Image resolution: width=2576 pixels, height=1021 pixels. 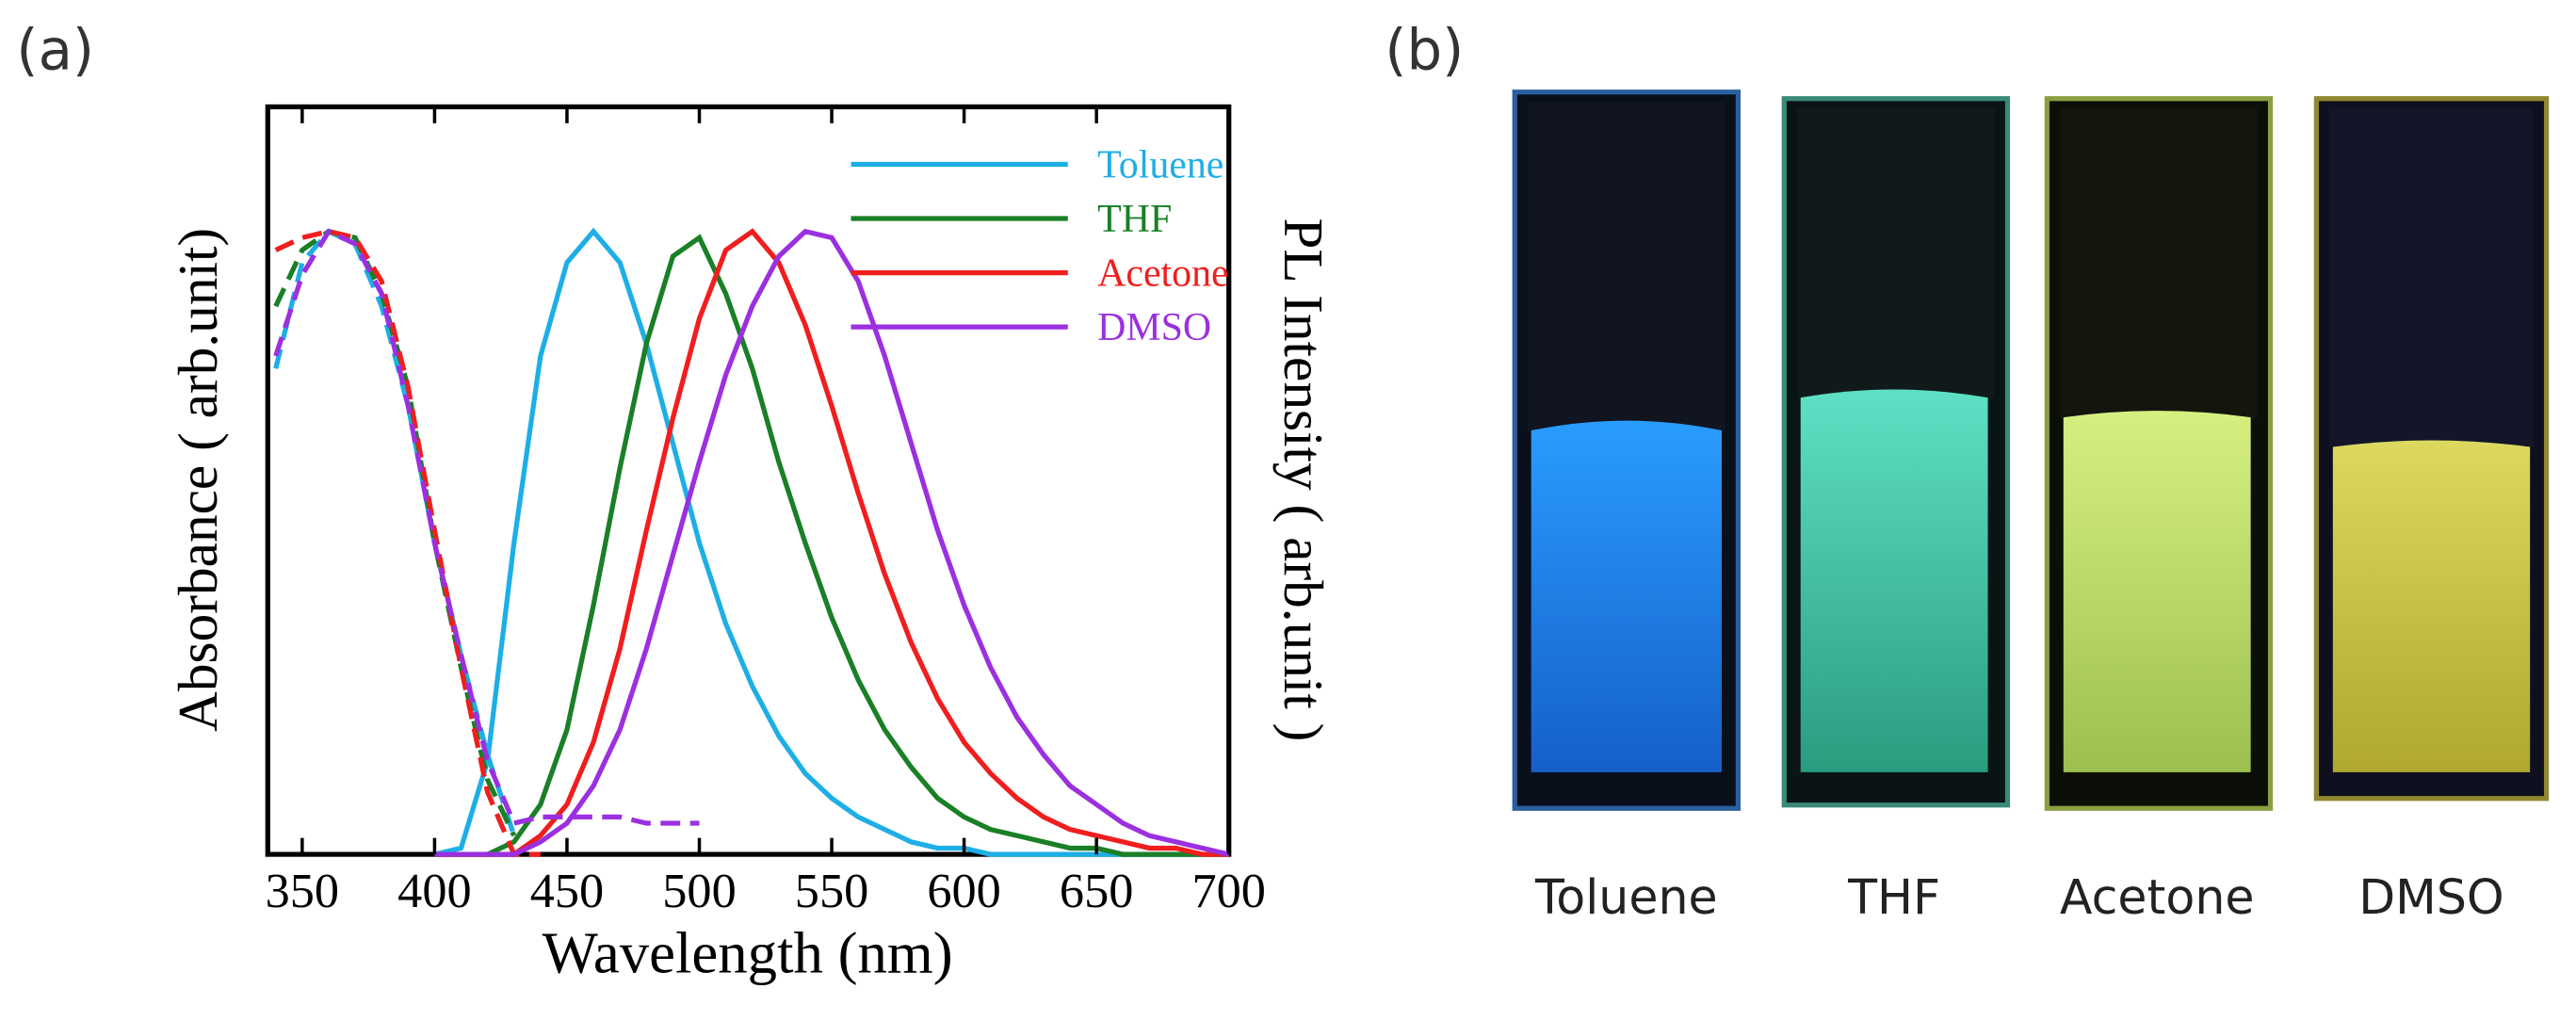 What do you see at coordinates (1303, 479) in the screenshot?
I see `y2-axis-title: PL Intensity ( arb.unit )` at bounding box center [1303, 479].